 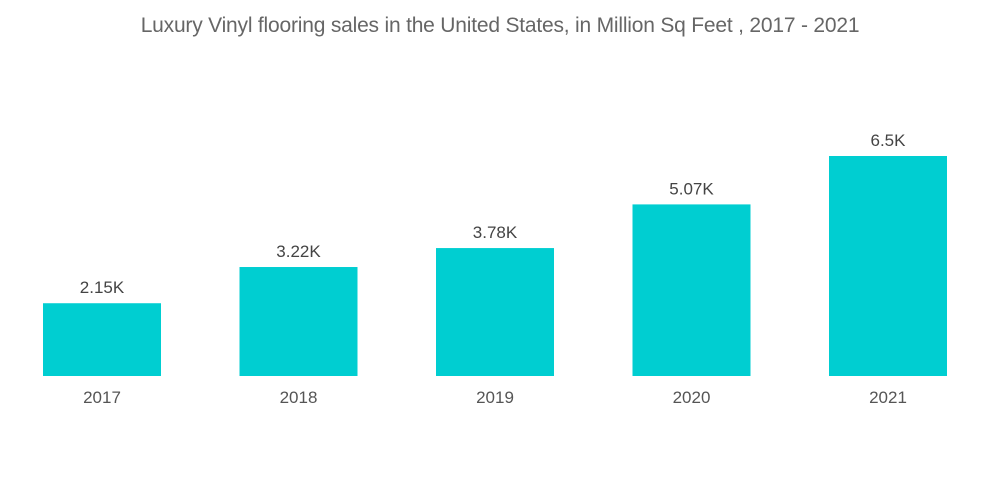 What do you see at coordinates (495, 312) in the screenshot?
I see `bar-2019` at bounding box center [495, 312].